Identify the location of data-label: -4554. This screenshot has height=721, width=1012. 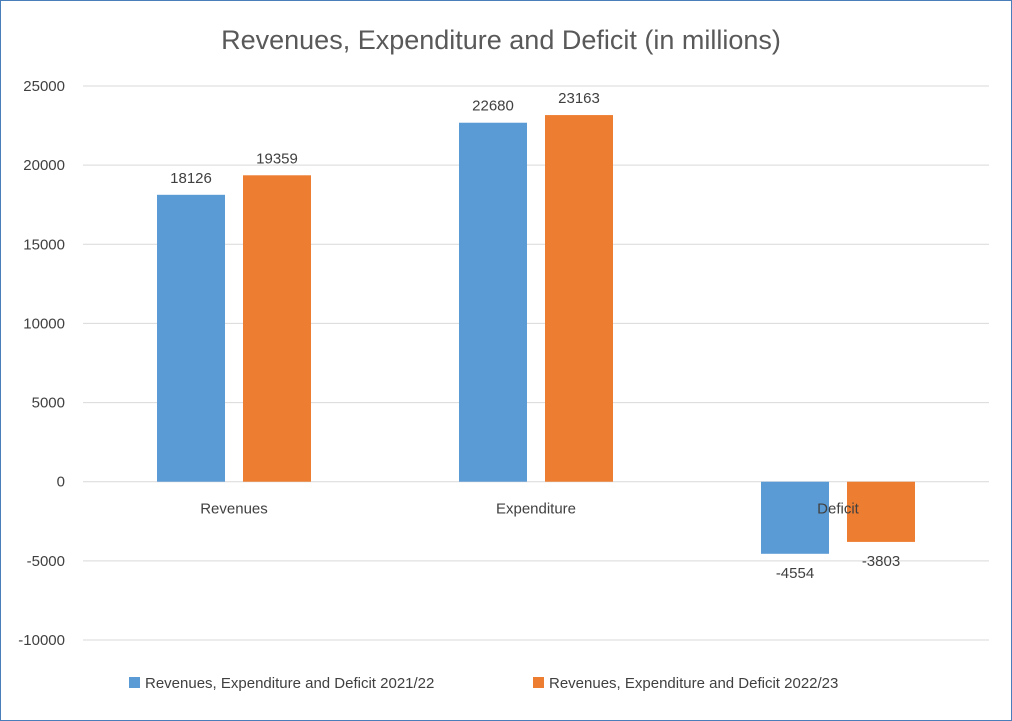
(795, 573).